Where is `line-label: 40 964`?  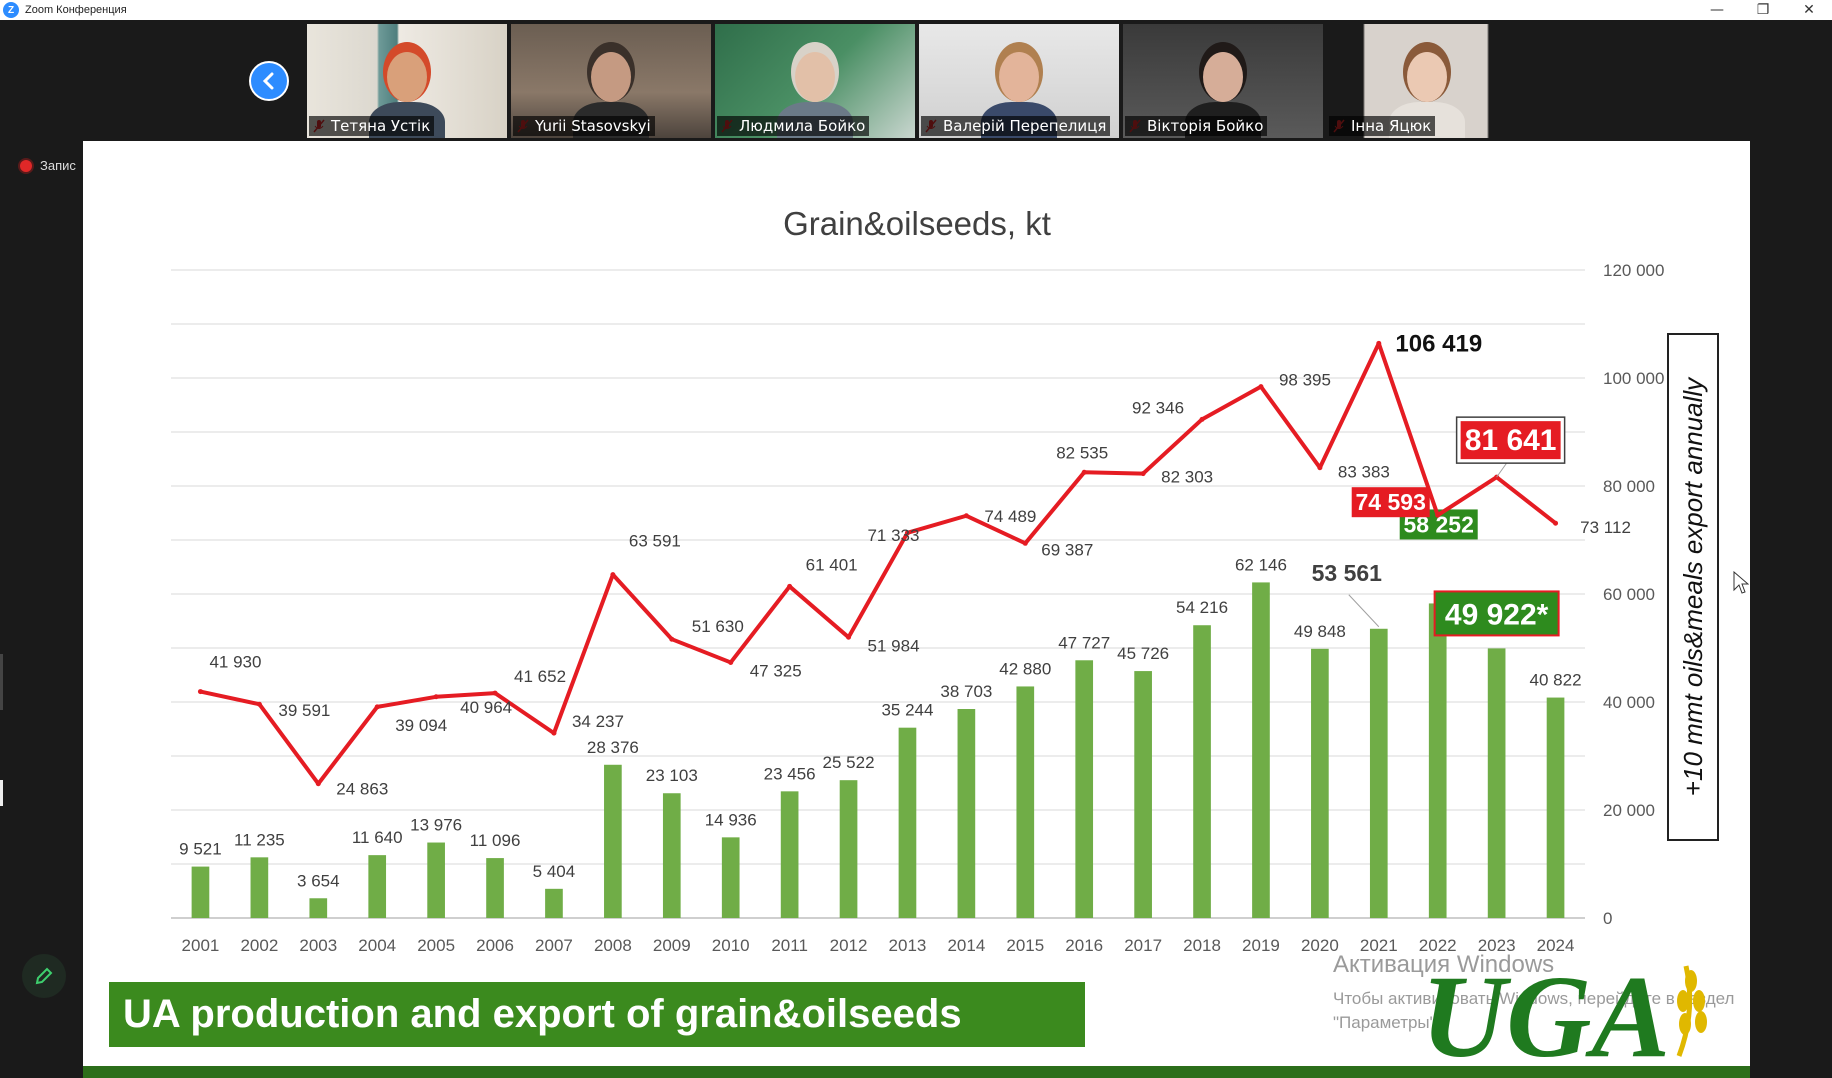 line-label: 40 964 is located at coordinates (486, 707).